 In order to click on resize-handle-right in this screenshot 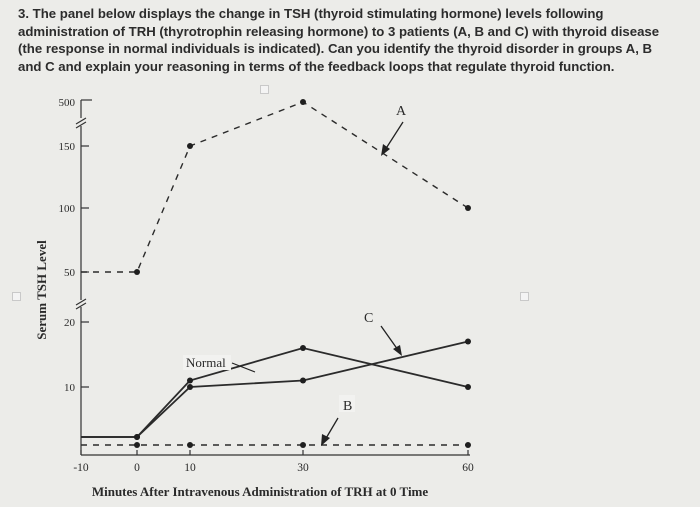, I will do `click(524, 296)`.